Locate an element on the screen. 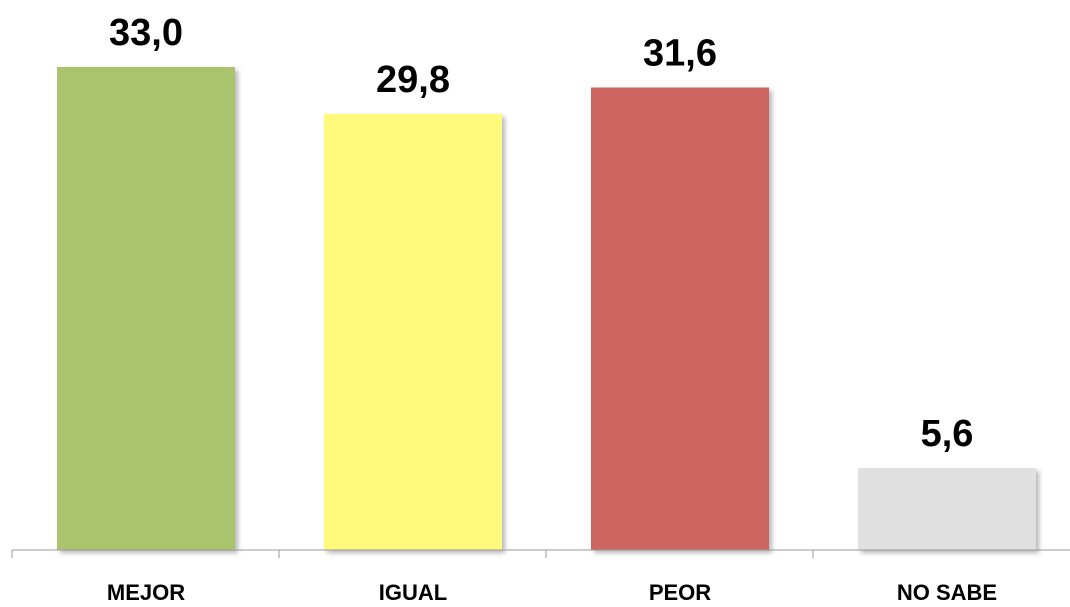 The width and height of the screenshot is (1070, 607). data-label: 33,0 is located at coordinates (146, 33).